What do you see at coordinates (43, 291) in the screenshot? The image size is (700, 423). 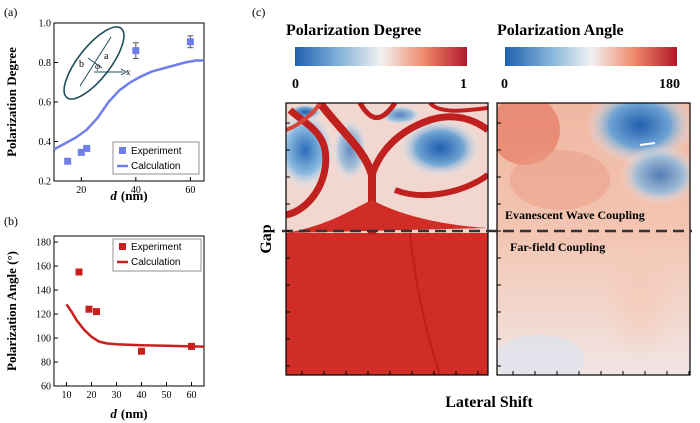 I see `y-tick-label: 140` at bounding box center [43, 291].